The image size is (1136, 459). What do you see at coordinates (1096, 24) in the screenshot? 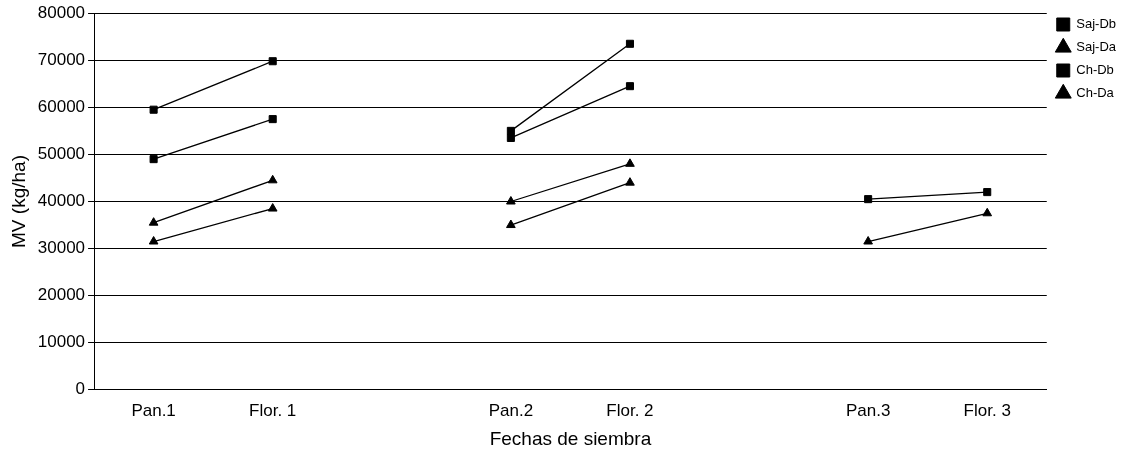
I see `legend-label: Saj-Db` at bounding box center [1096, 24].